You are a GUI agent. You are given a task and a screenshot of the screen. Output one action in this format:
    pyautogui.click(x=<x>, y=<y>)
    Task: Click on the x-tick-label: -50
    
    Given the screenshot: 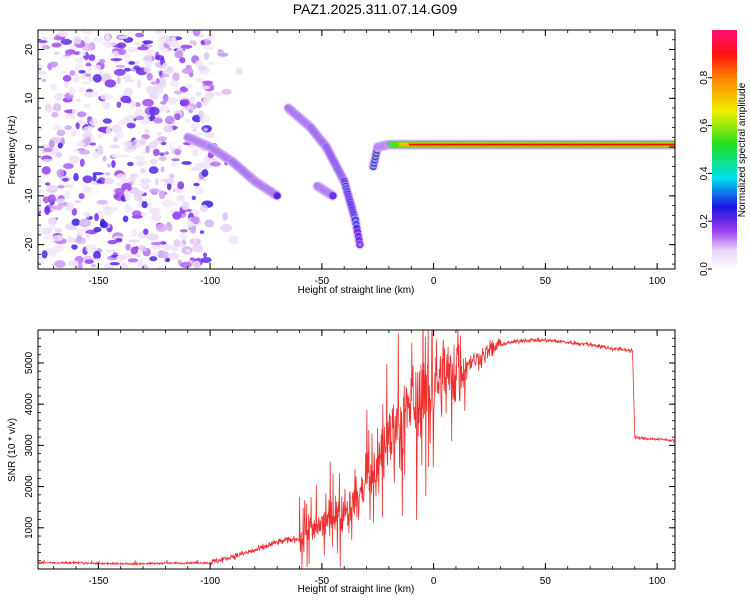 What is the action you would take?
    pyautogui.click(x=322, y=281)
    